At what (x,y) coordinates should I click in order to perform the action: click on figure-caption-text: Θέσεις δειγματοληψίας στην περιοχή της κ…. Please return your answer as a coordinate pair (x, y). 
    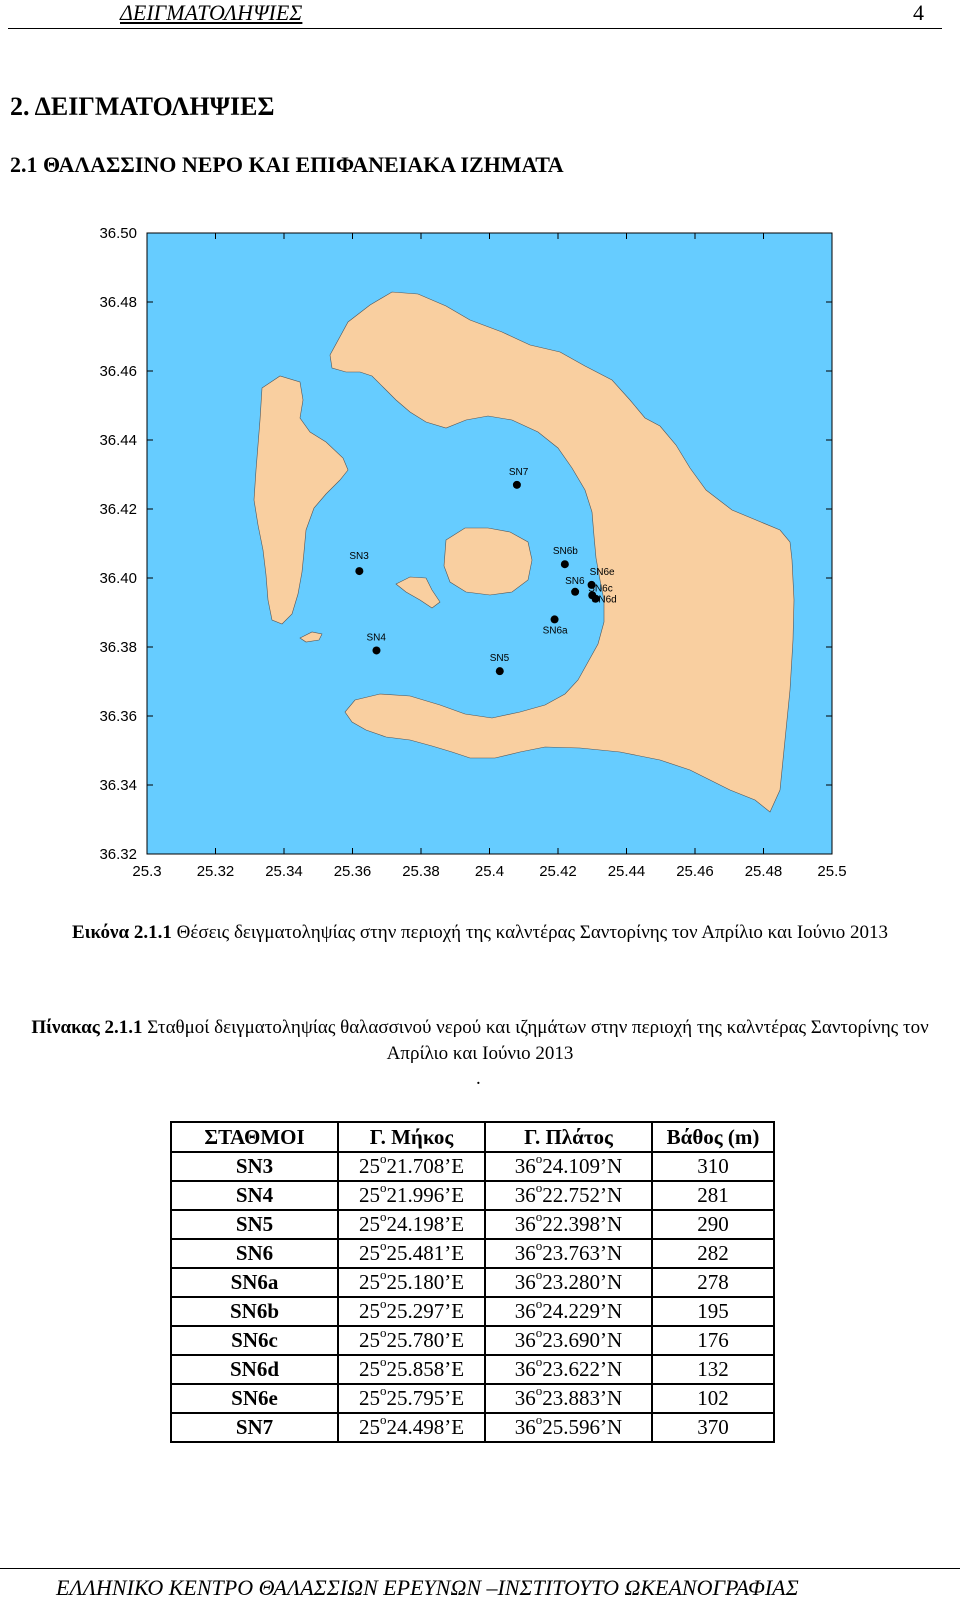
    Looking at the image, I should click on (530, 932).